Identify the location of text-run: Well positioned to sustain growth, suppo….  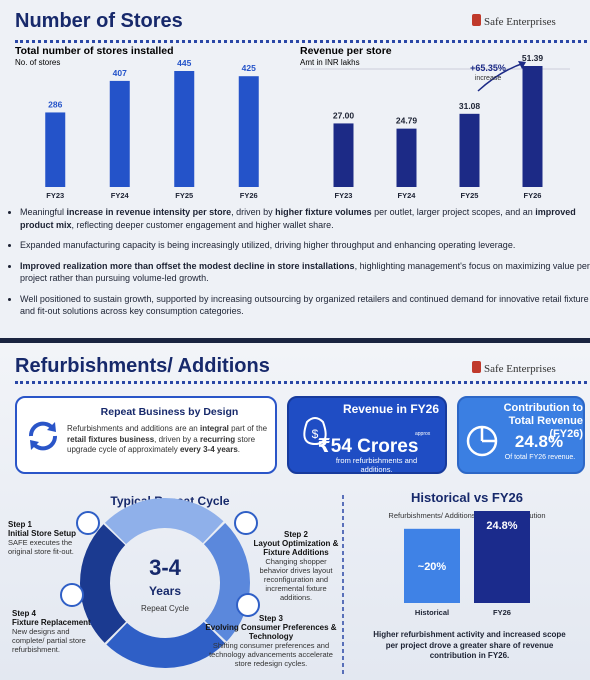
(304, 305).